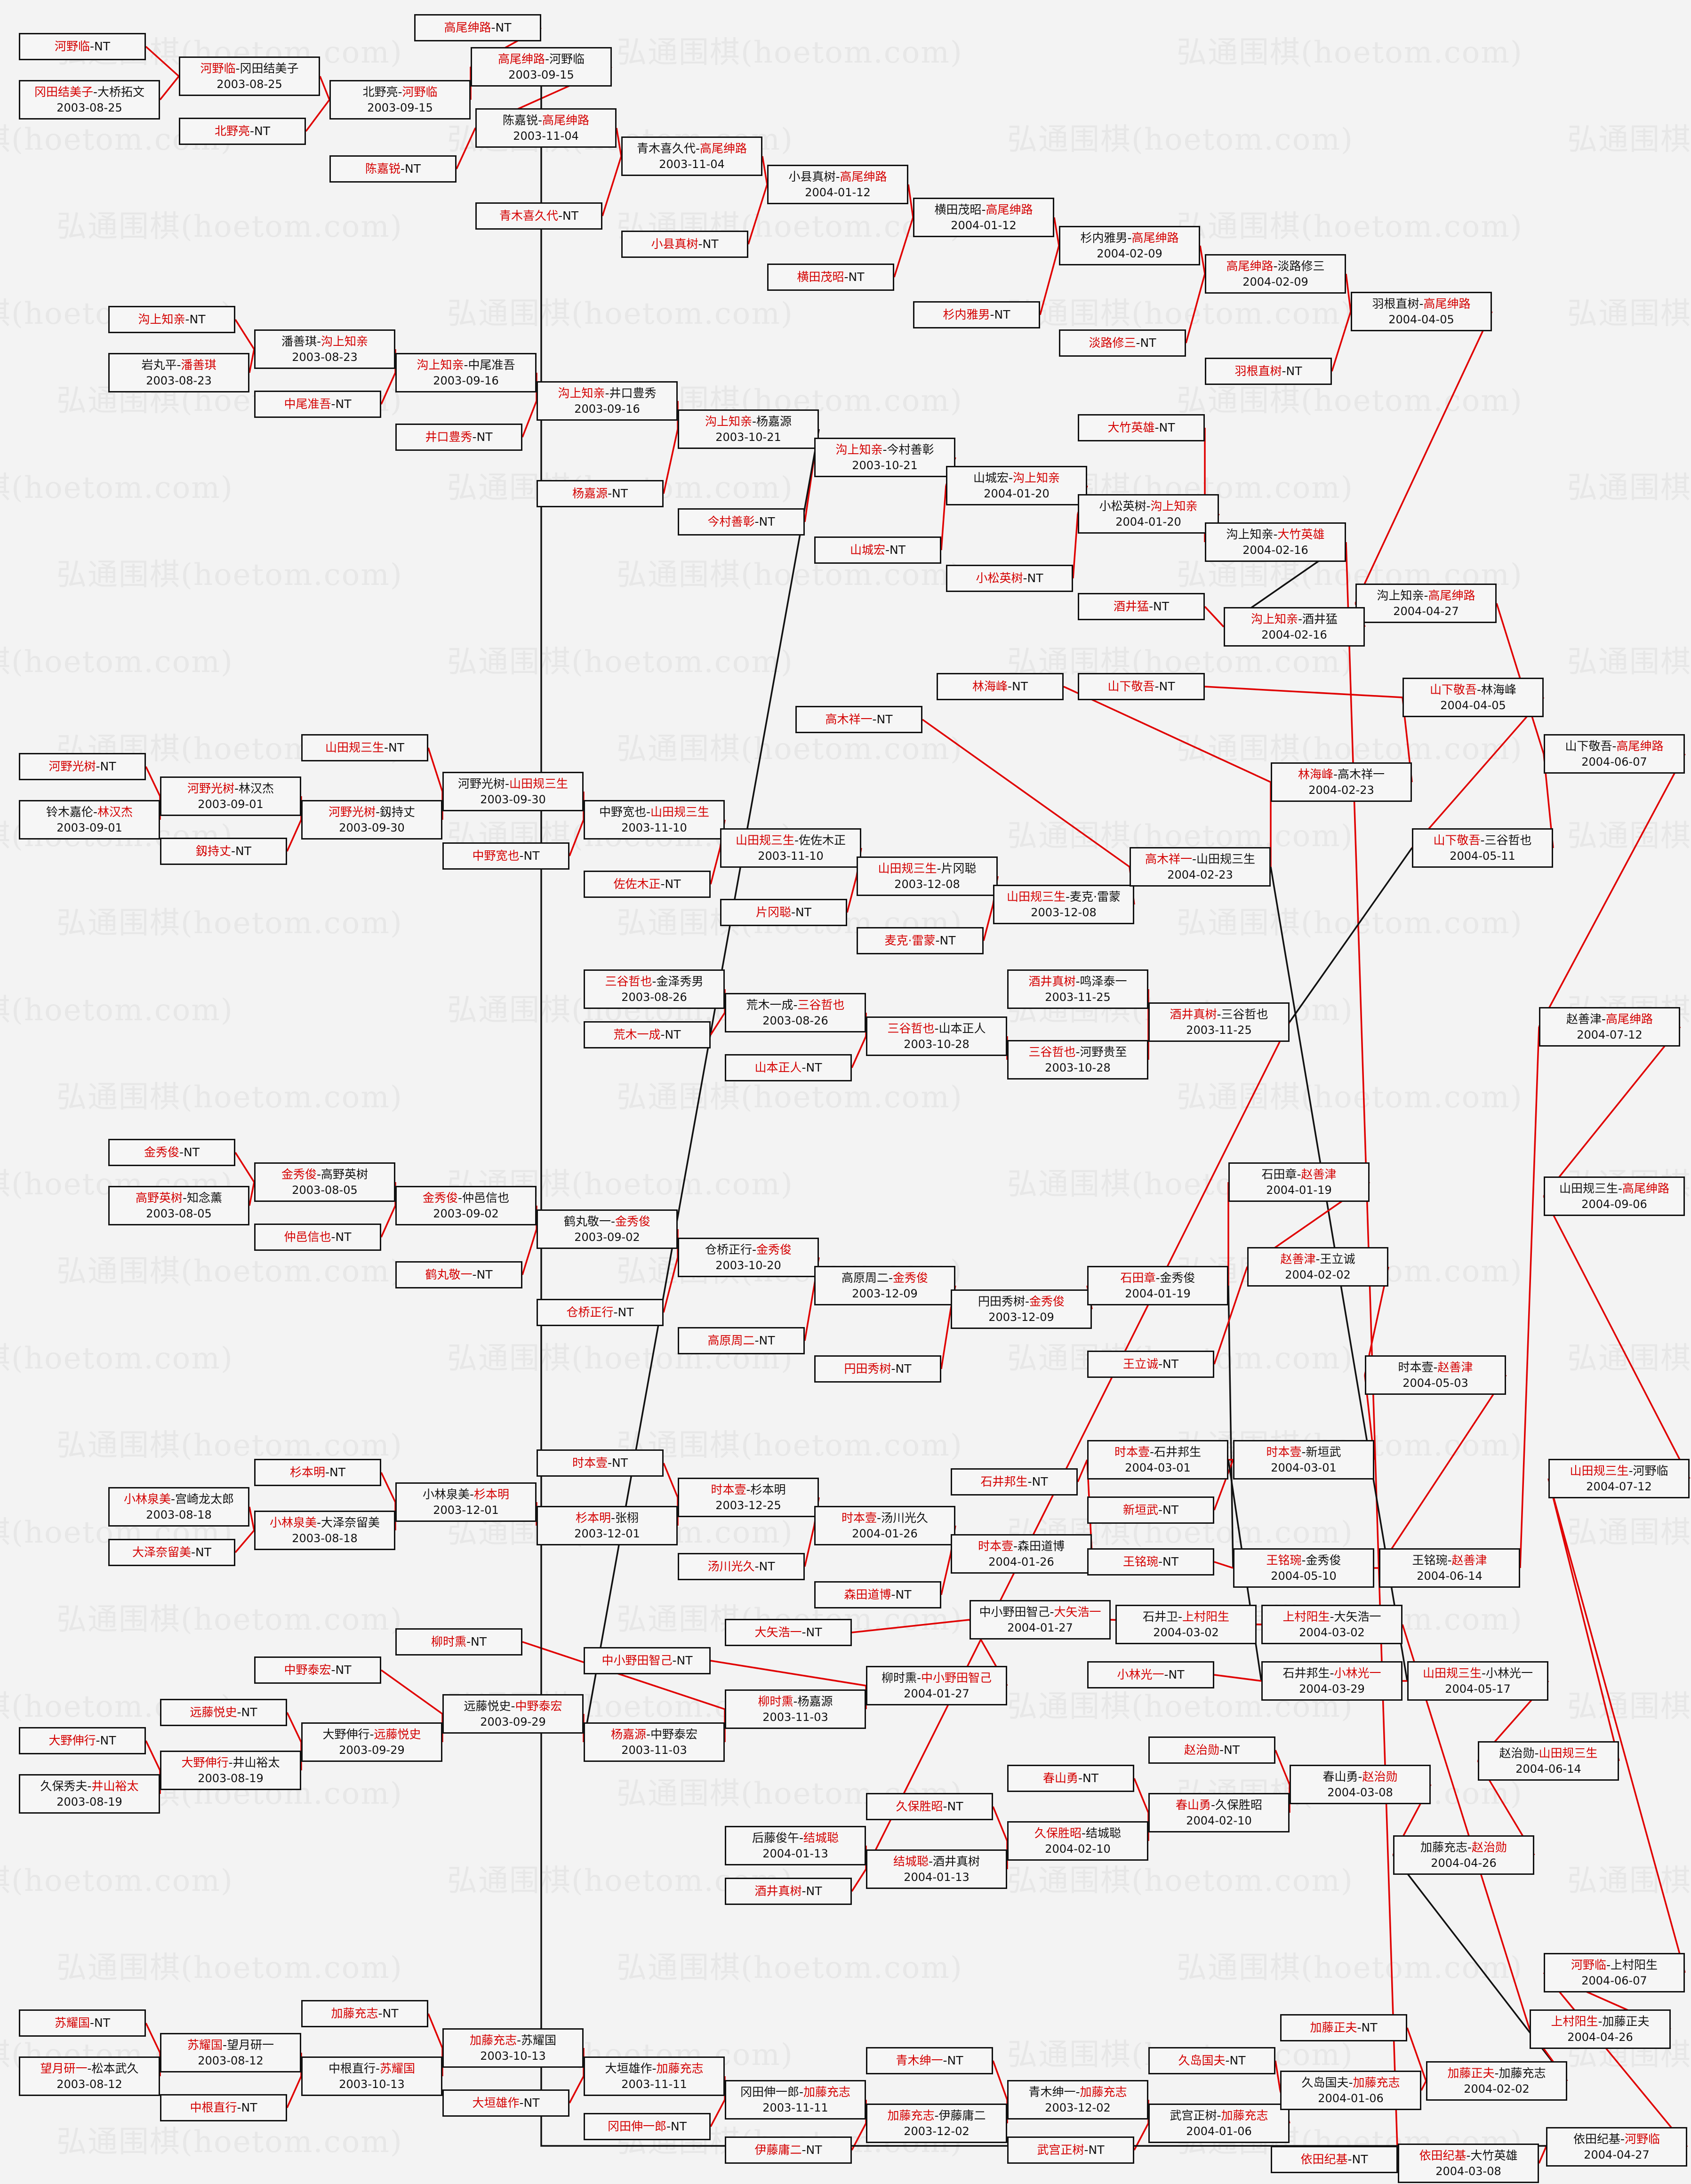 The image size is (1691, 2184). What do you see at coordinates (1200, 867) in the screenshot?
I see `match-box: 高木祥一-山田规三生 2004-02-23` at bounding box center [1200, 867].